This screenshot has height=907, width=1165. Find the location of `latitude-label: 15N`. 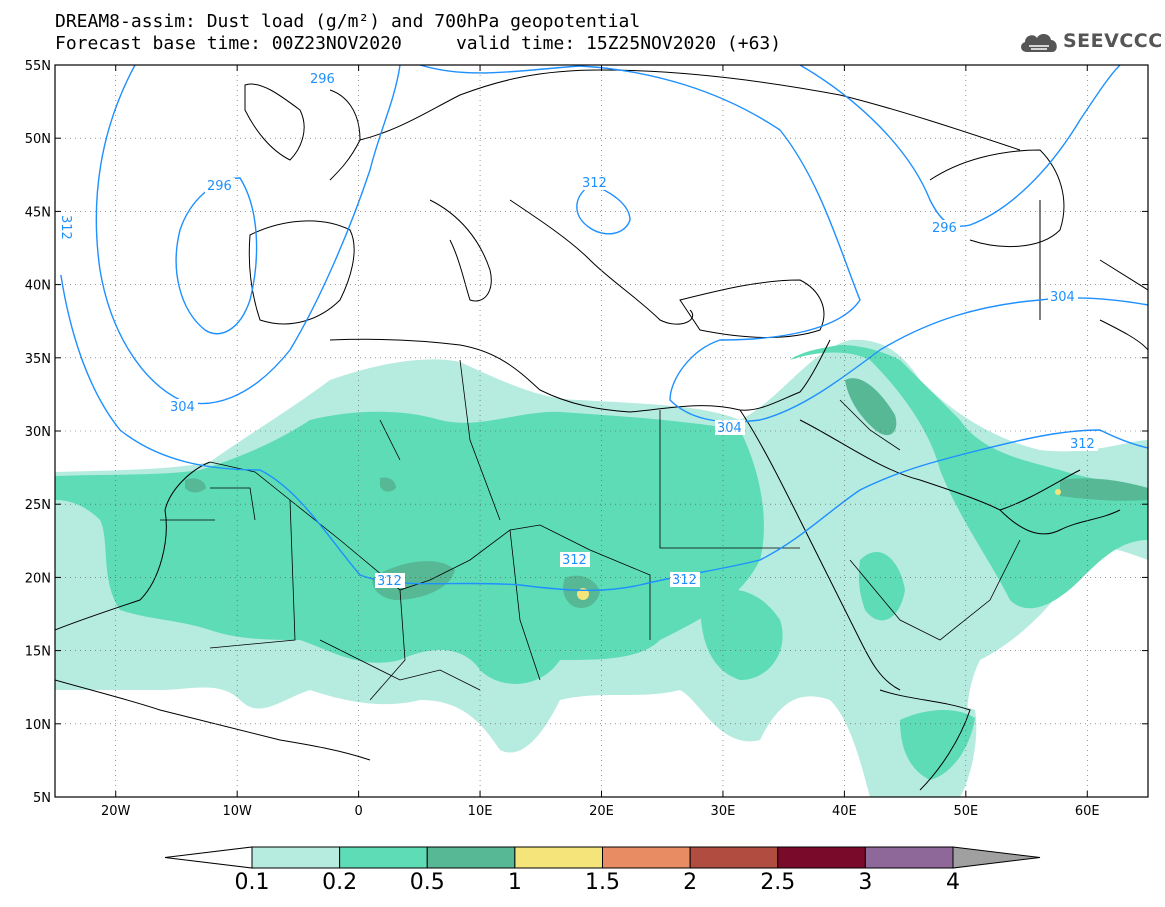

latitude-label: 15N is located at coordinates (38, 652).